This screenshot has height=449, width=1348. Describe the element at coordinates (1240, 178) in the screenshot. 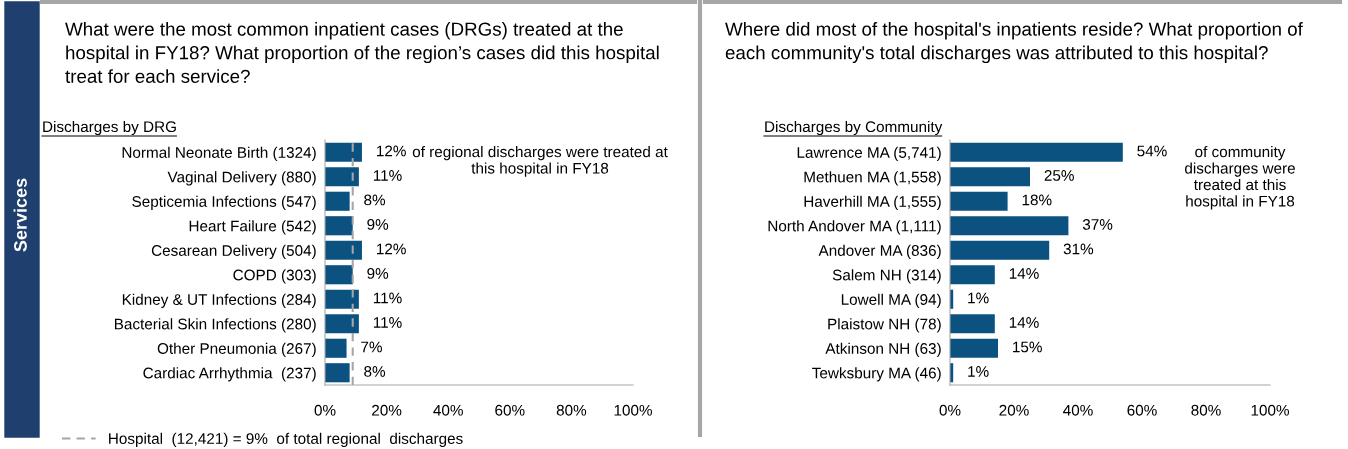

I see `annotation: of community discharges were treated at this hospital in FY18` at that location.